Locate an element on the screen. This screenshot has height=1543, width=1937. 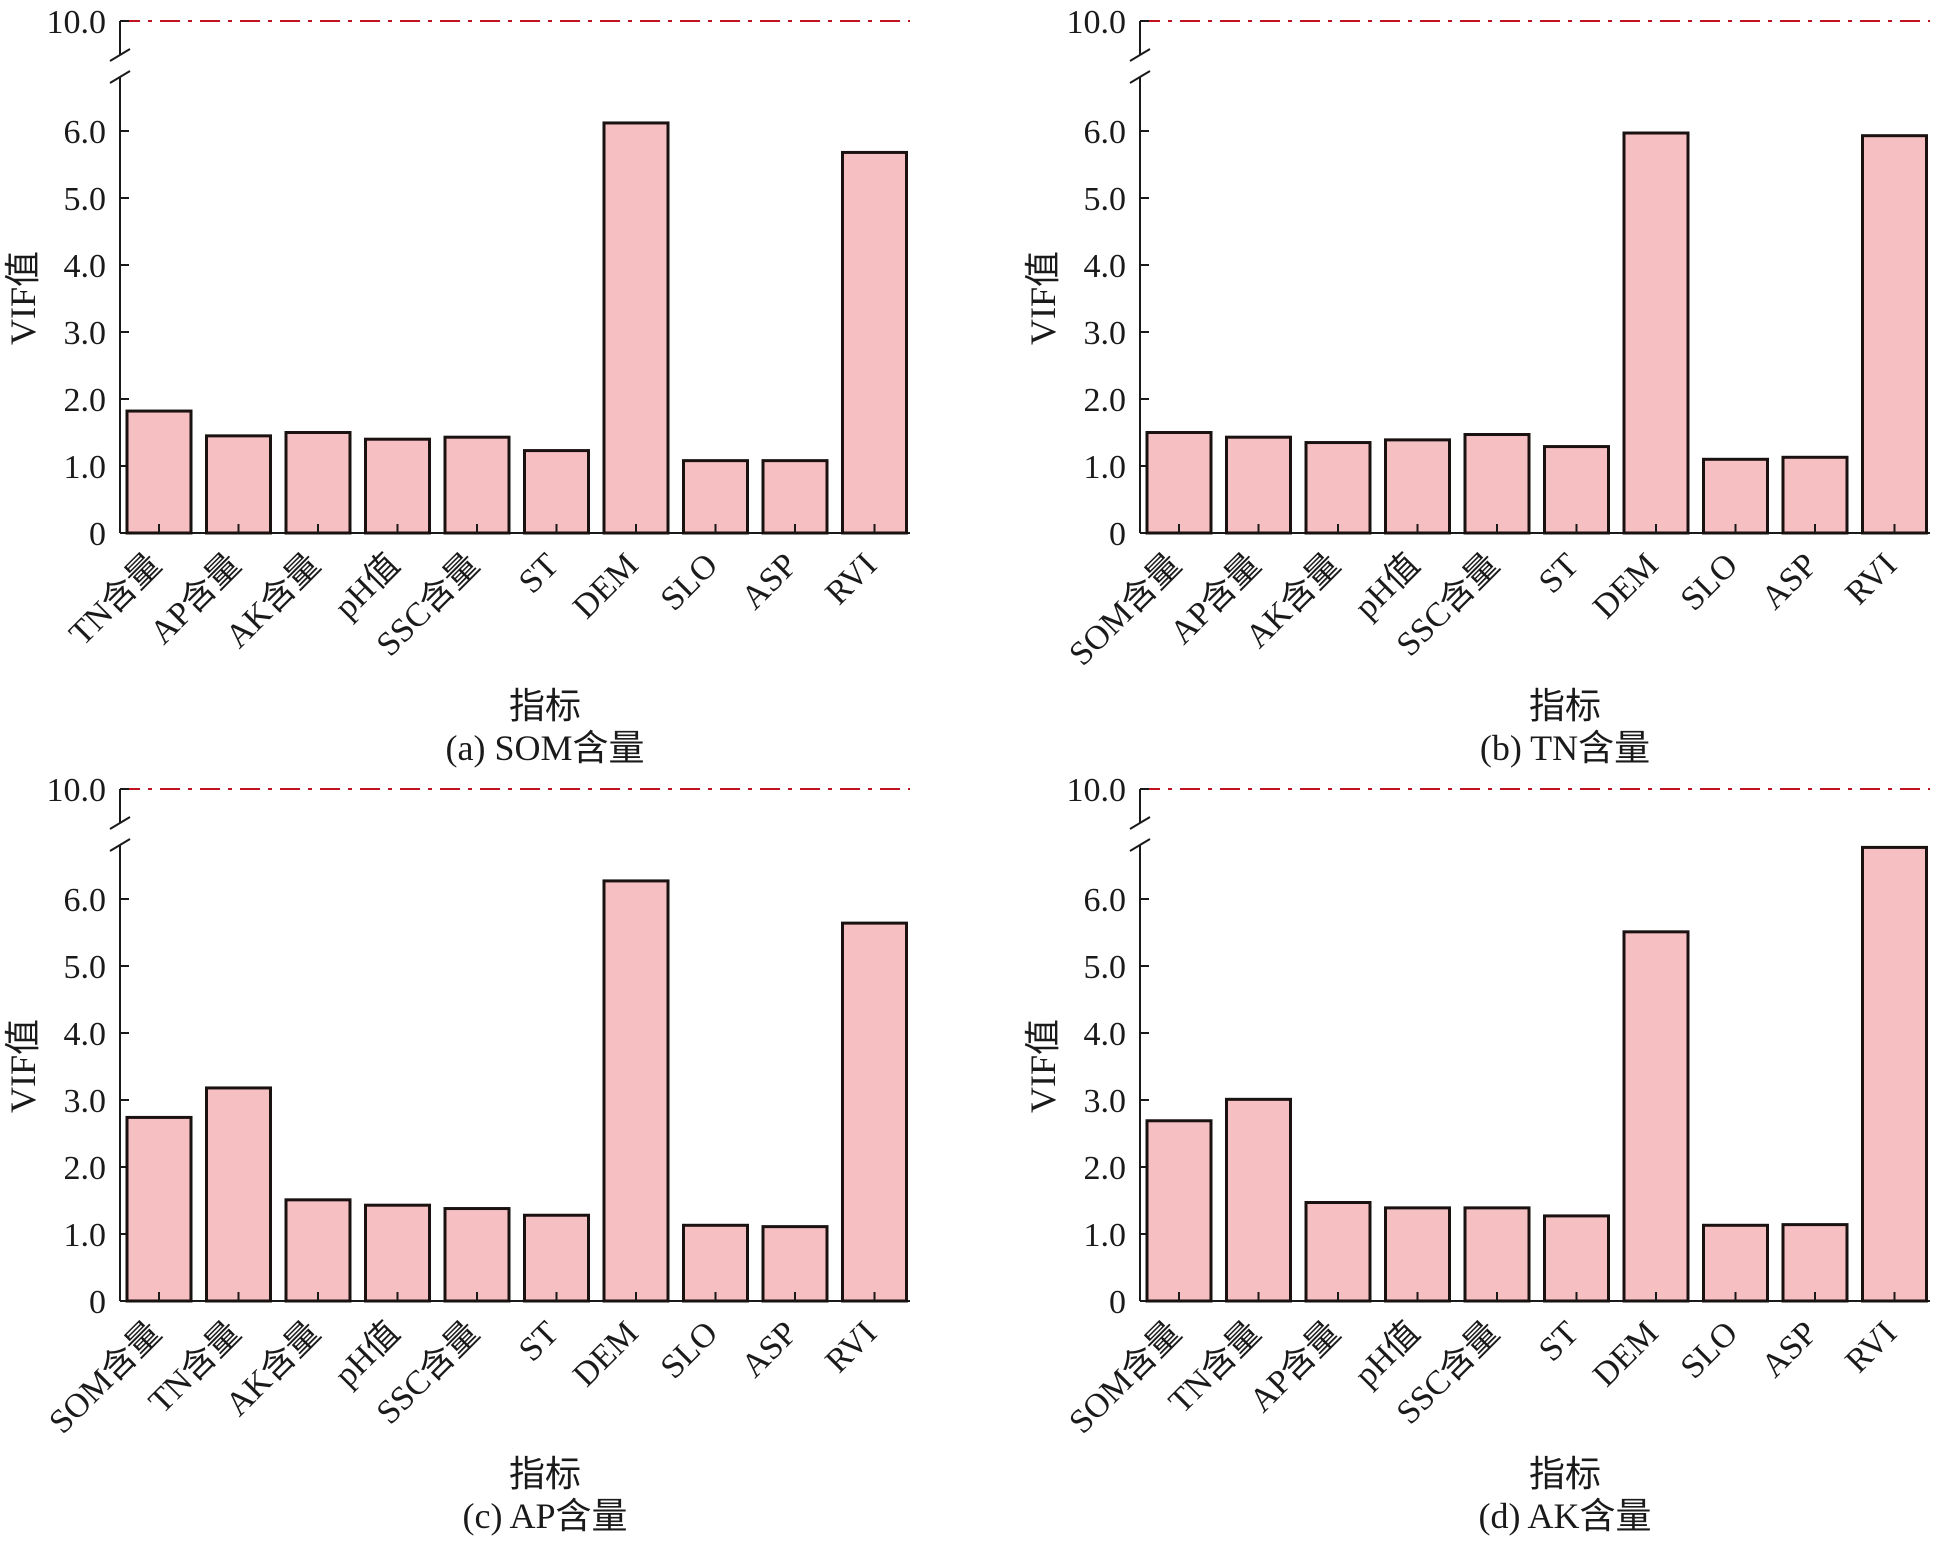
panel-caption: (b) TN含量 is located at coordinates (1565, 748).